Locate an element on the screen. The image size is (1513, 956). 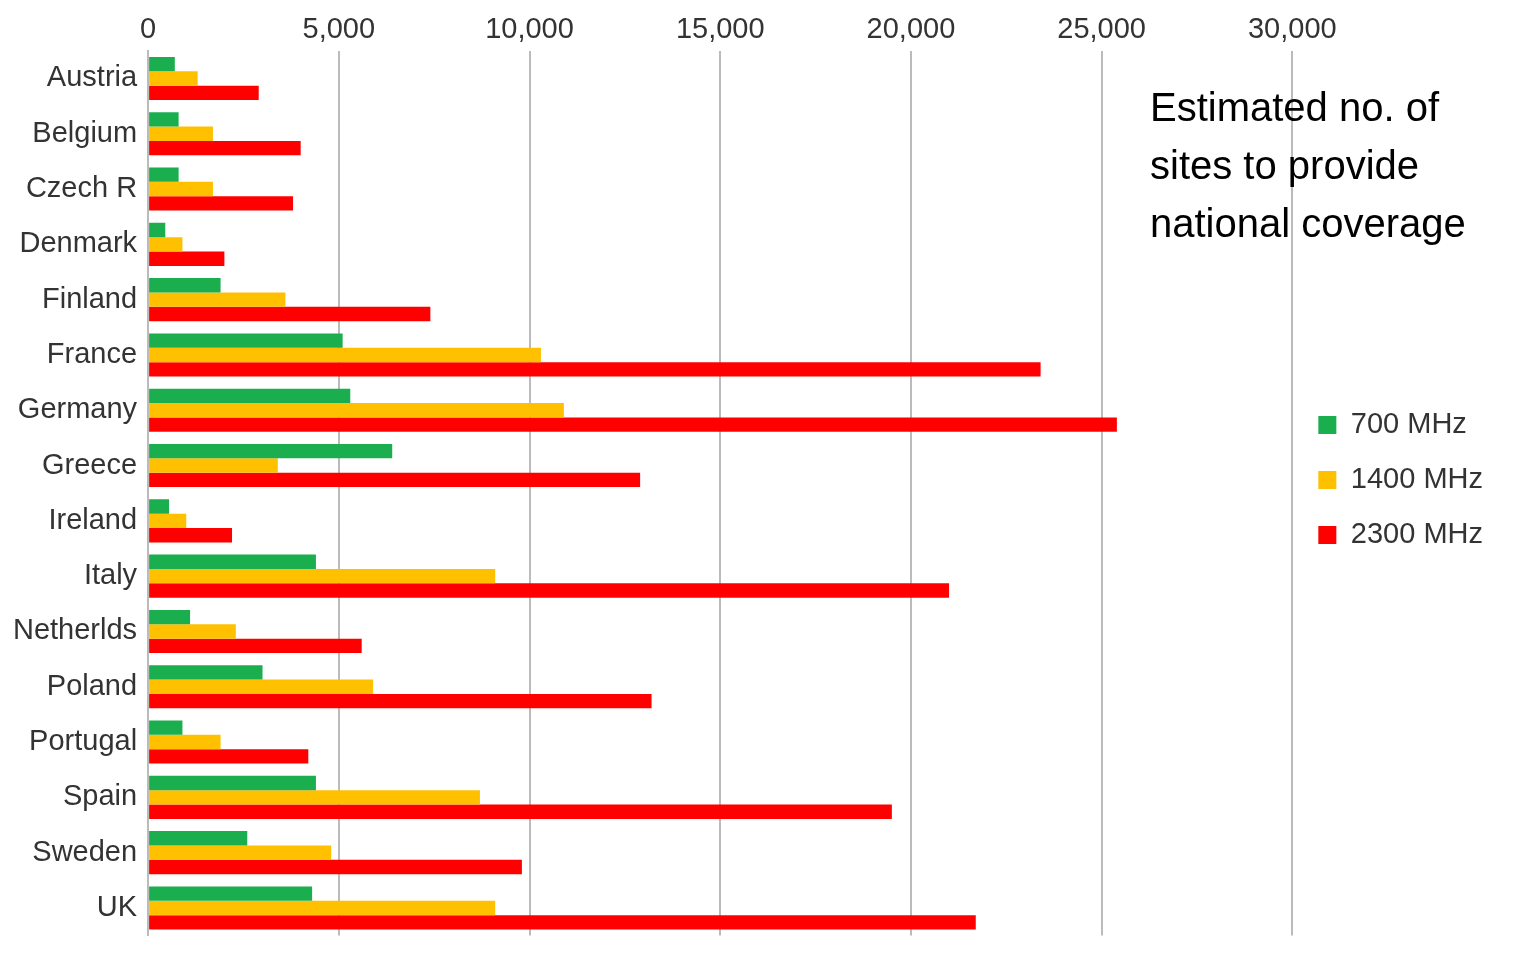
x-tick-label: 25,000 is located at coordinates (1101, 28).